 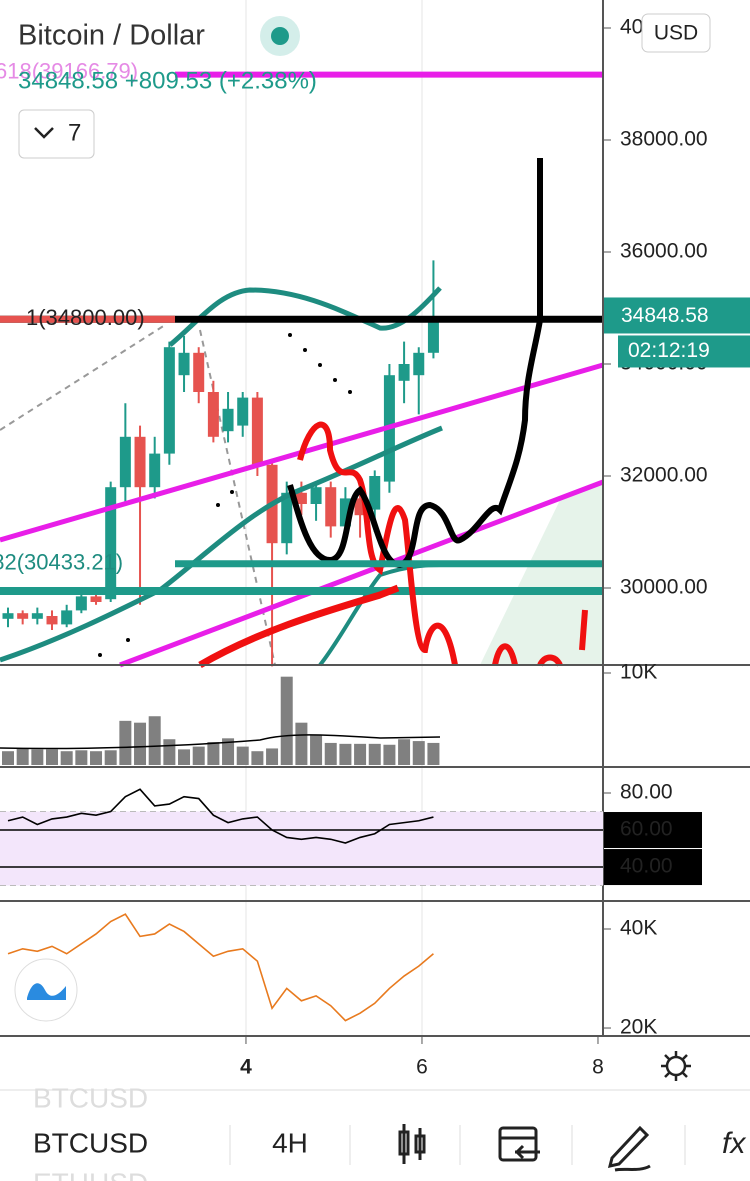 I want to click on settings-icon-rays, so click(x=676, y=1066).